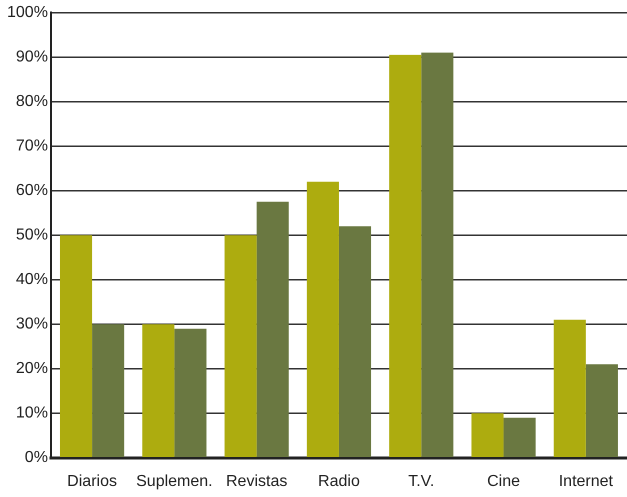  Describe the element at coordinates (92, 481) in the screenshot. I see `x-tick-label: Diarios` at that location.